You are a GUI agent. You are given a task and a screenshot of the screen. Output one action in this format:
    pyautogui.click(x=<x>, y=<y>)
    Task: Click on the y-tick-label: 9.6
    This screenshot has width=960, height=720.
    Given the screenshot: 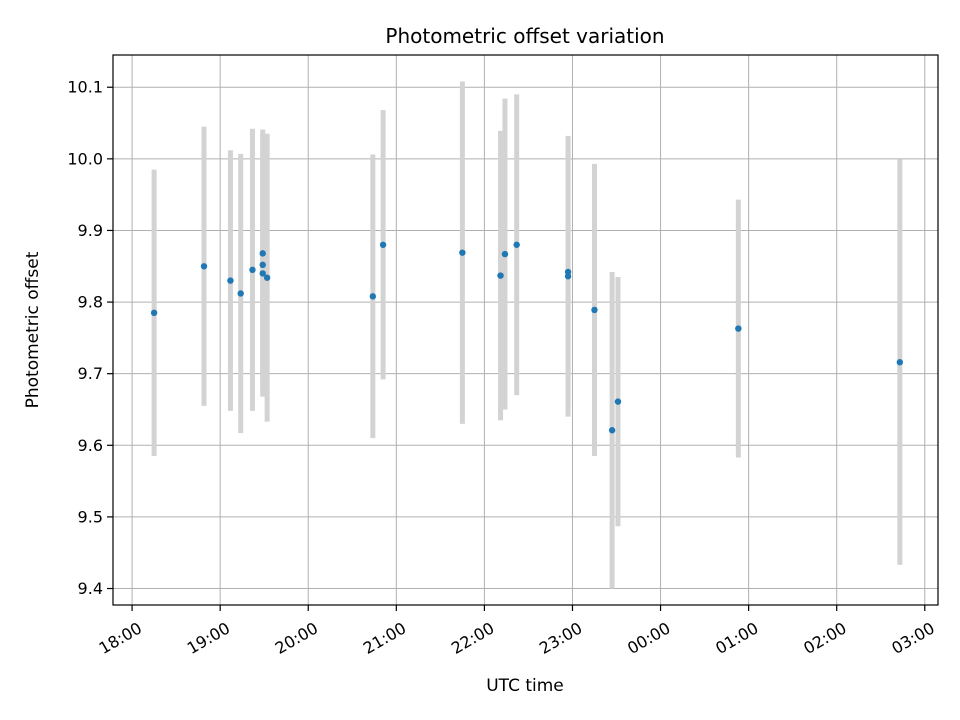 What is the action you would take?
    pyautogui.click(x=90, y=445)
    